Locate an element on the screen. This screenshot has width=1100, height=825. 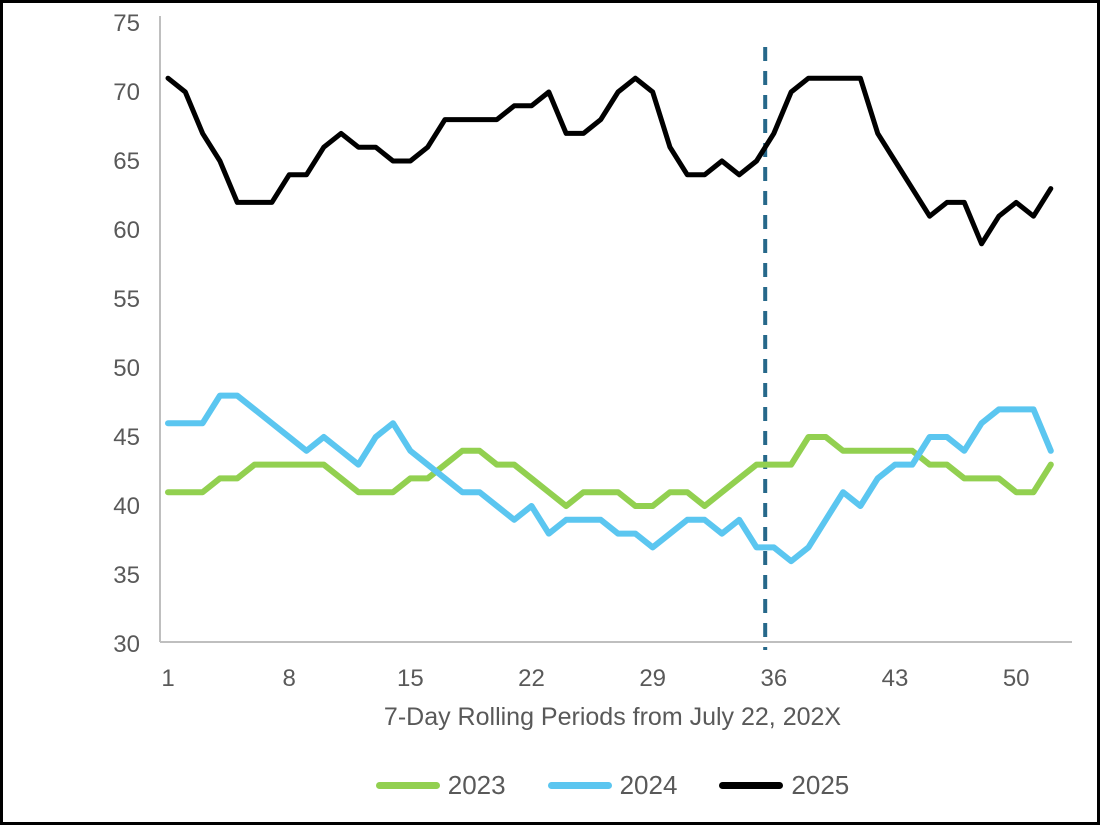
x-axis-tick-label: 8 is located at coordinates (288, 678).